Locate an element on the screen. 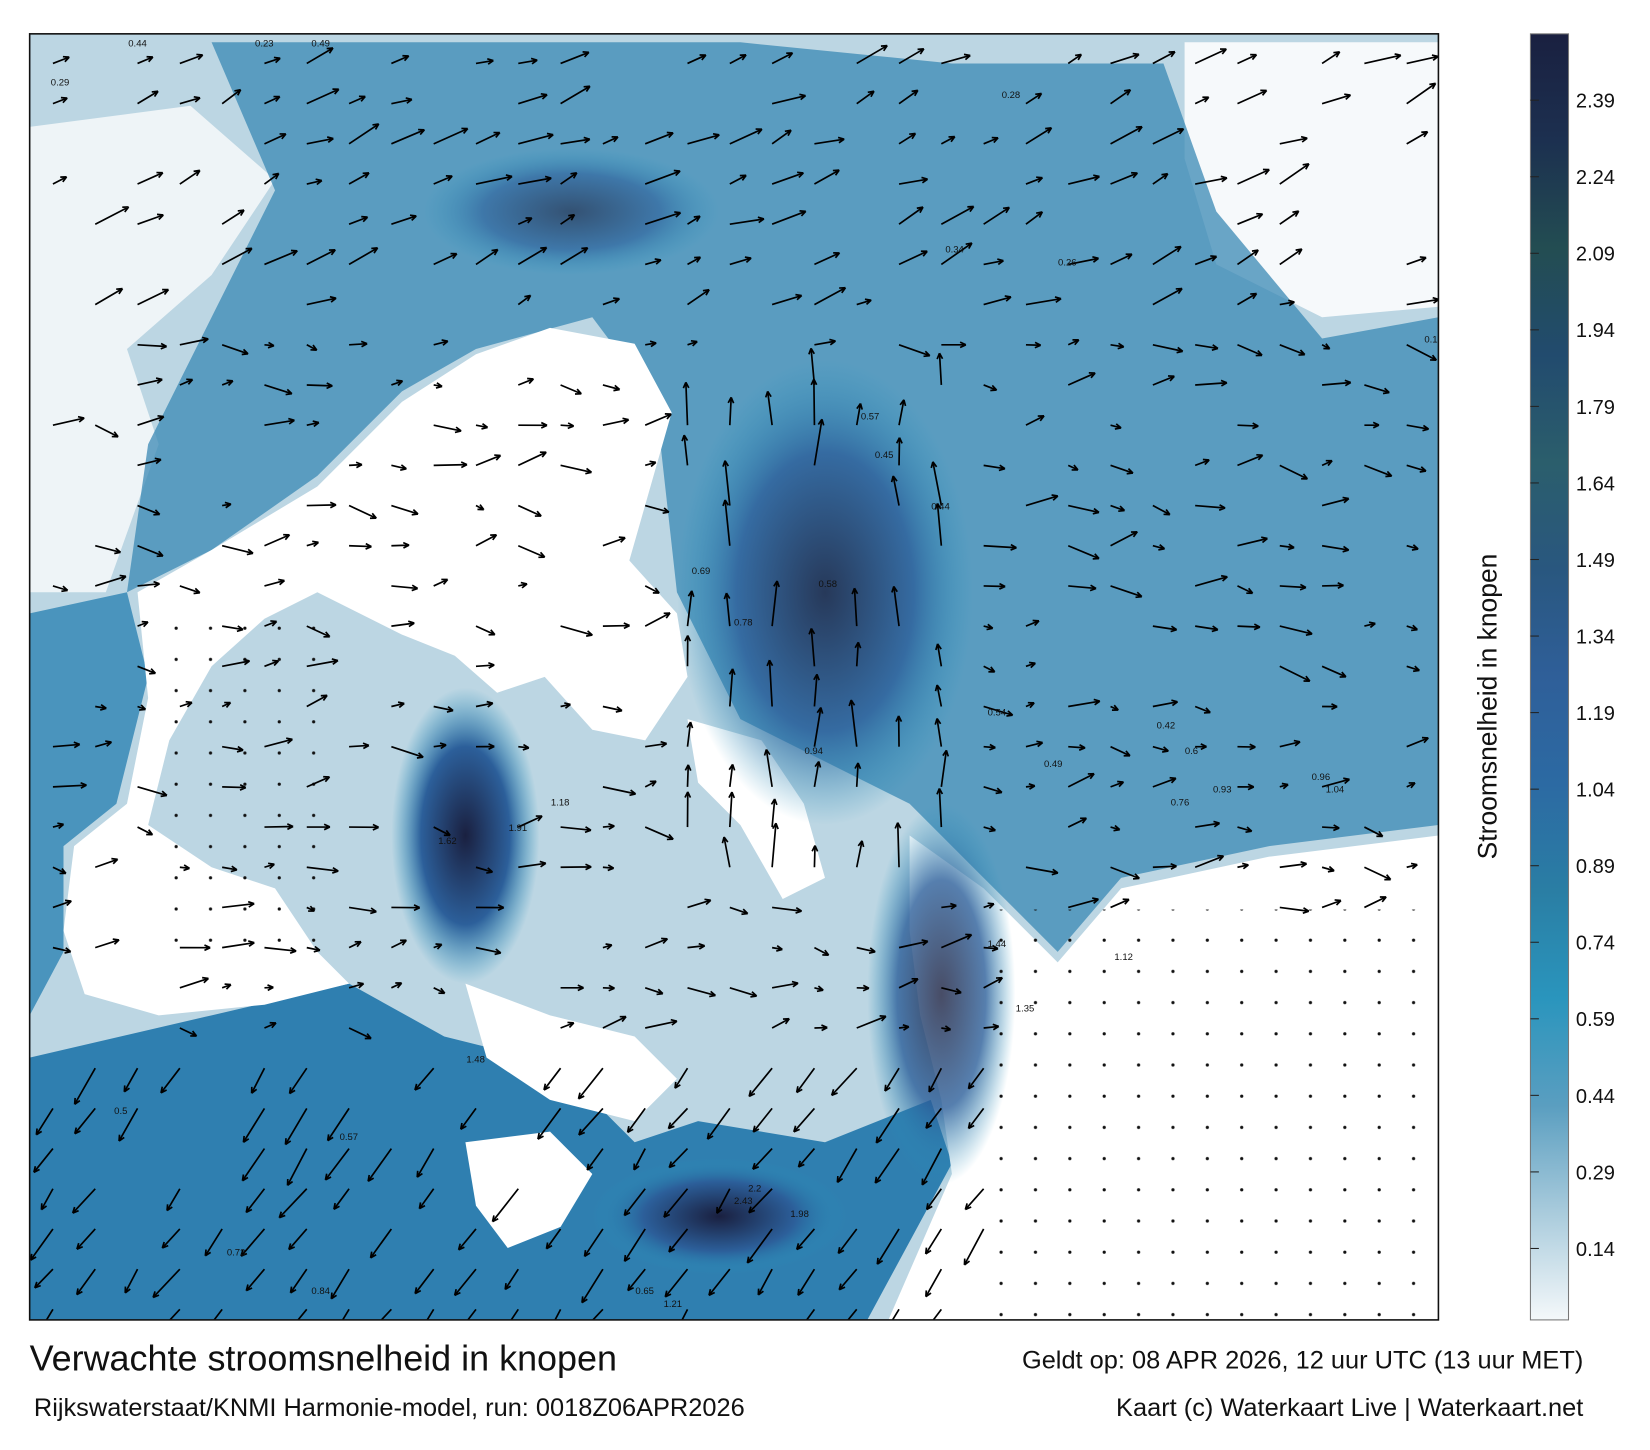  land-mid is located at coordinates (756, 809).